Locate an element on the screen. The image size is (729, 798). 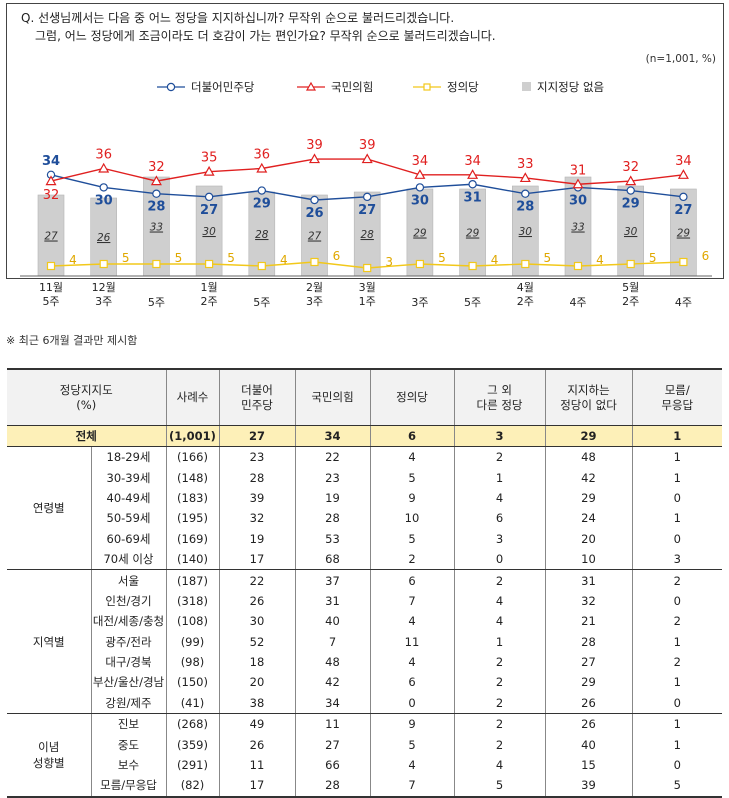
label-ppp-6: 39 is located at coordinates (367, 145).